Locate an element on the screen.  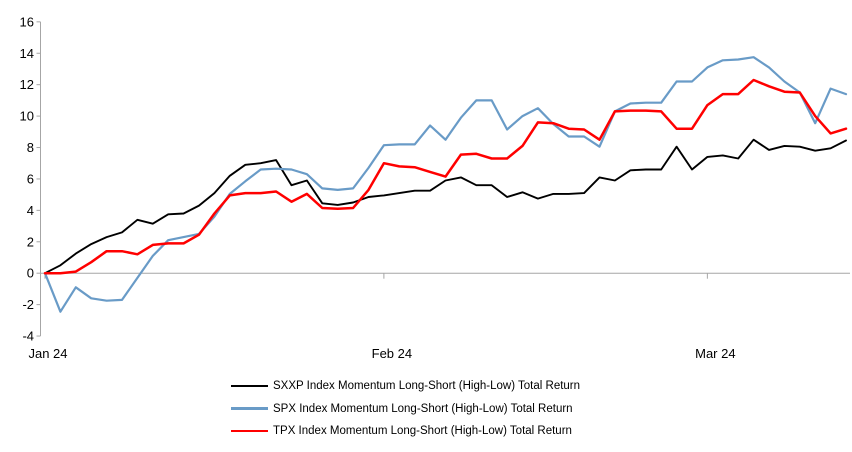
y-axis-label: 4 is located at coordinates (30, 210).